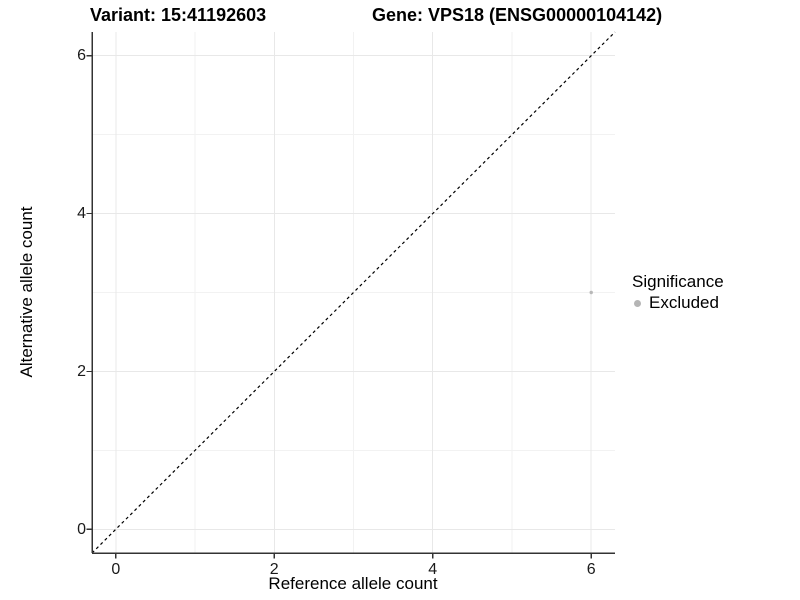  Describe the element at coordinates (274, 569) in the screenshot. I see `x-tick-label: 2` at that location.